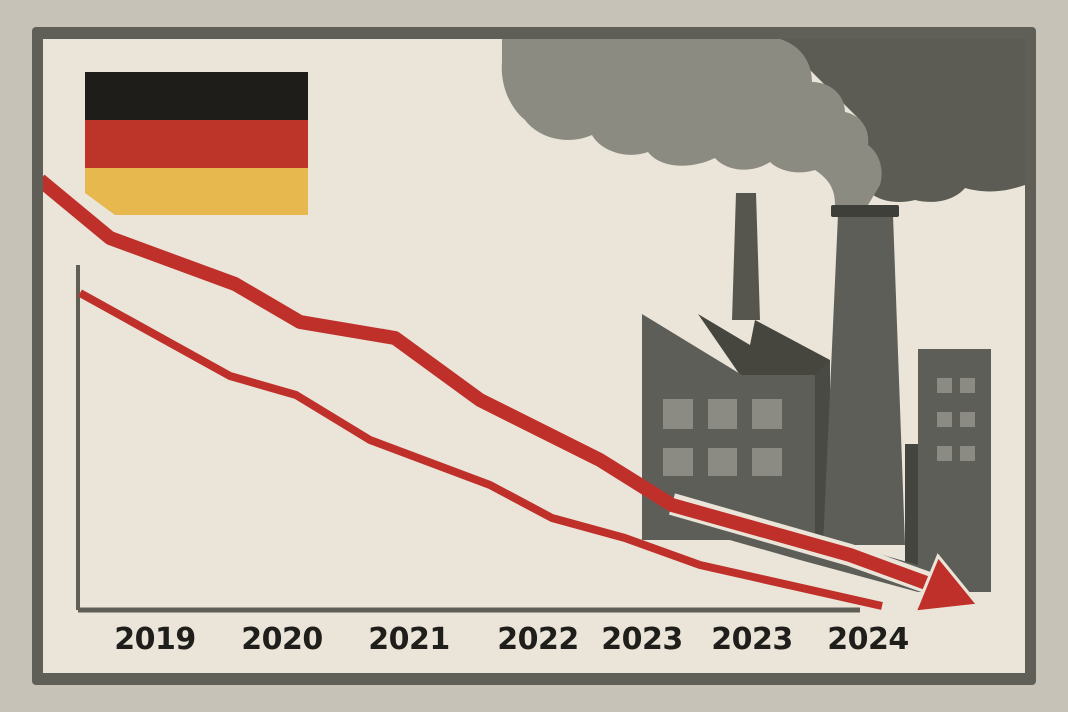 The width and height of the screenshot is (1068, 712). I want to click on x-axis-labels: 2019 2020 2021 2022 2023 2023 2024, so click(534, 642).